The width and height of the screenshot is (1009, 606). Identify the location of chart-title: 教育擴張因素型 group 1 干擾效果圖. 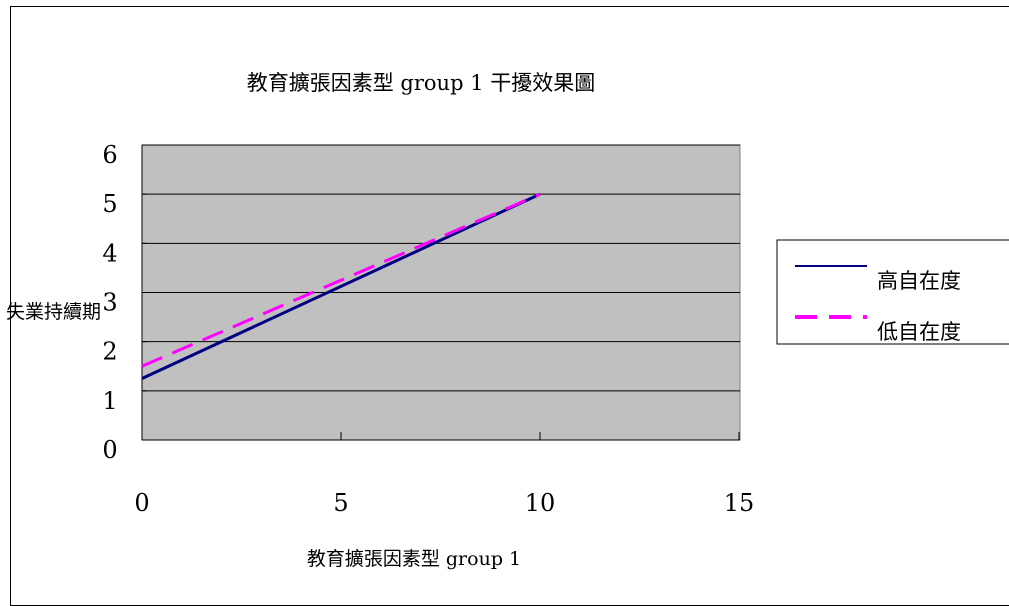
(421, 83).